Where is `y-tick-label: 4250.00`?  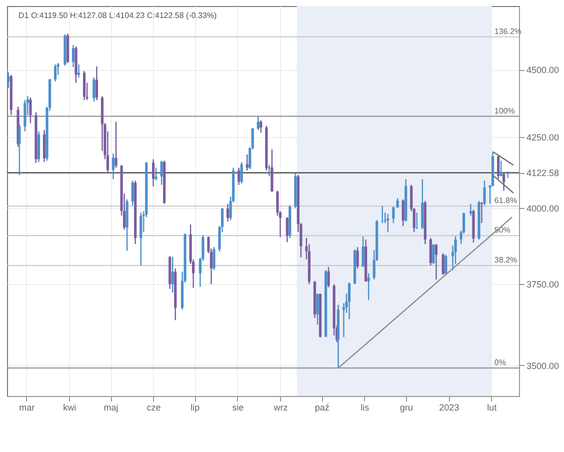
y-tick-label: 4250.00 is located at coordinates (543, 137).